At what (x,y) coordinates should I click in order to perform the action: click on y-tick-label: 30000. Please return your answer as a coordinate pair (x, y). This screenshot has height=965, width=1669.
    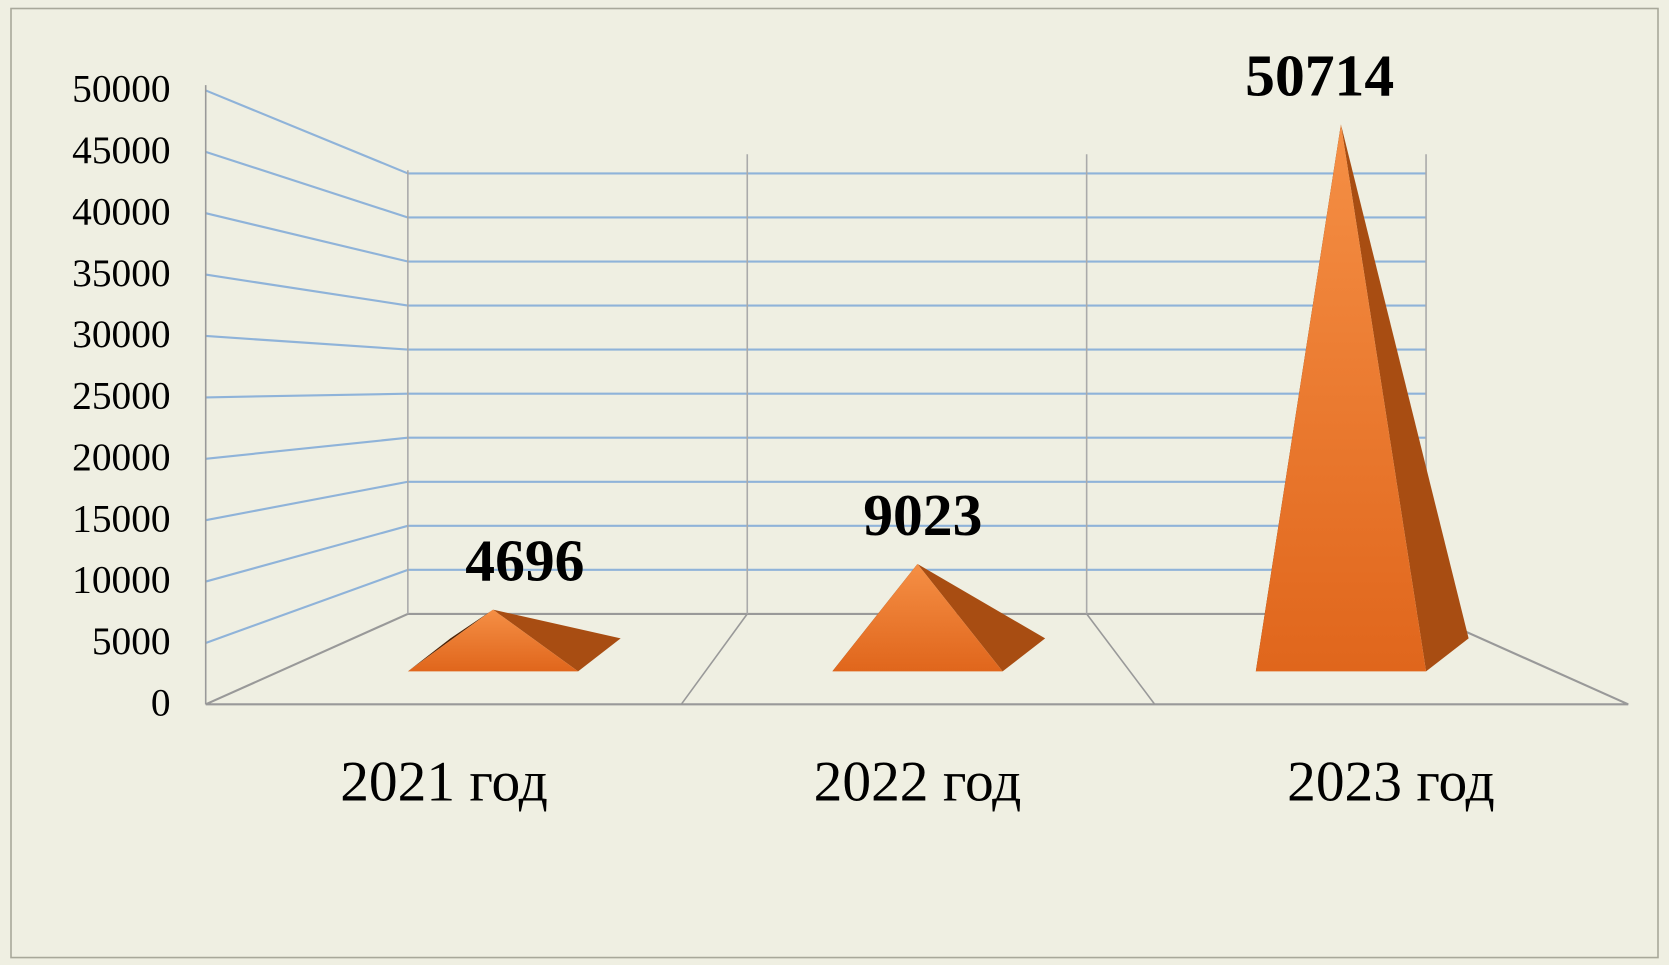
    Looking at the image, I should click on (121, 334).